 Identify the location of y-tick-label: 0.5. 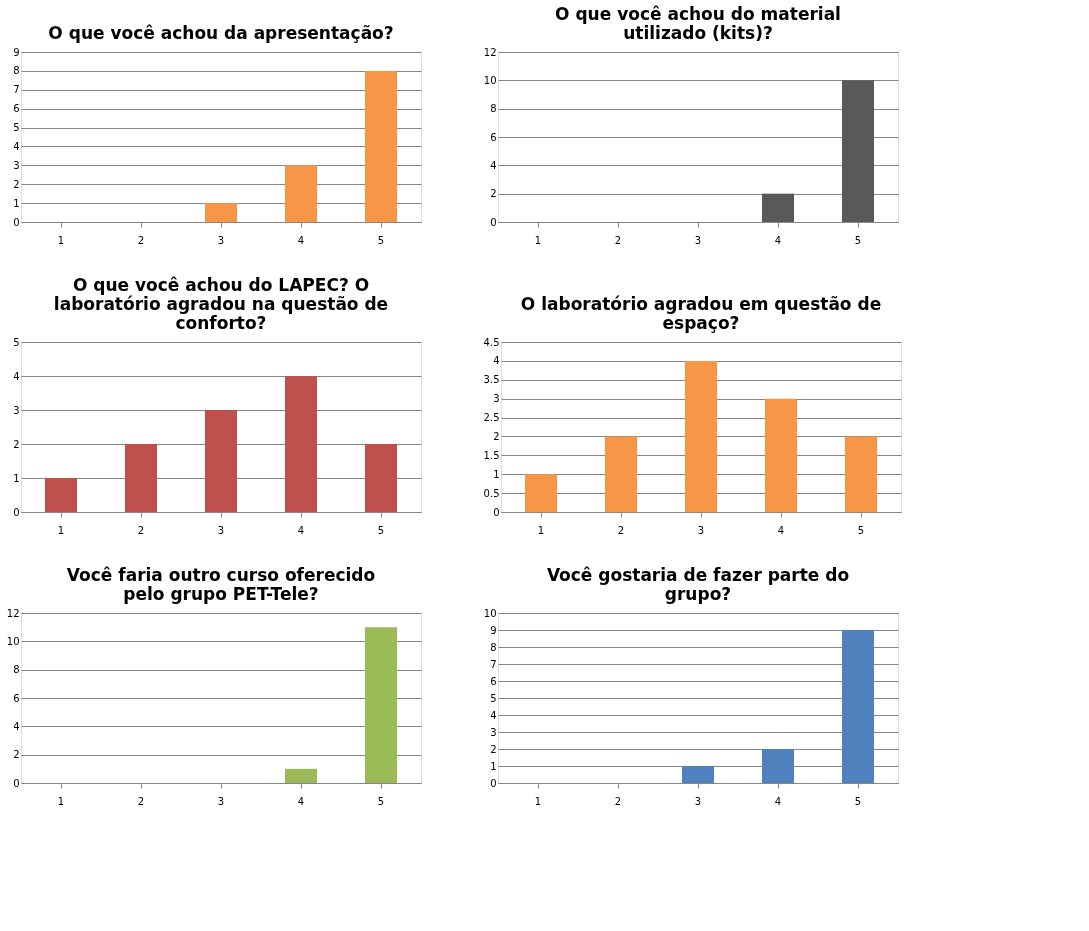
(491, 493).